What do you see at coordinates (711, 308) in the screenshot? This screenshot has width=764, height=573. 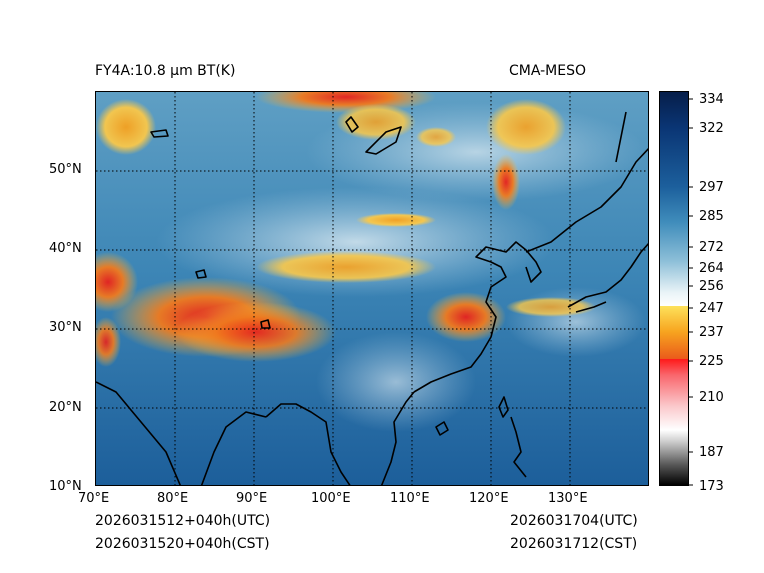 I see `cb-tick-247: 247` at bounding box center [711, 308].